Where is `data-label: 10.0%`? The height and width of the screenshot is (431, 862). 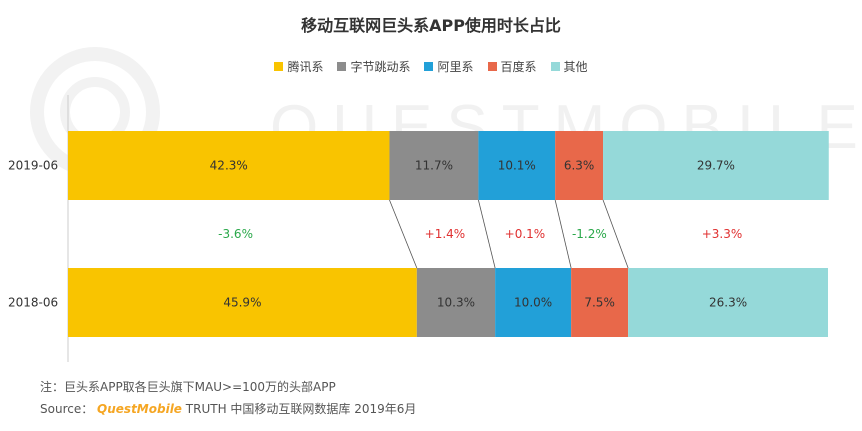 data-label: 10.0% is located at coordinates (533, 303).